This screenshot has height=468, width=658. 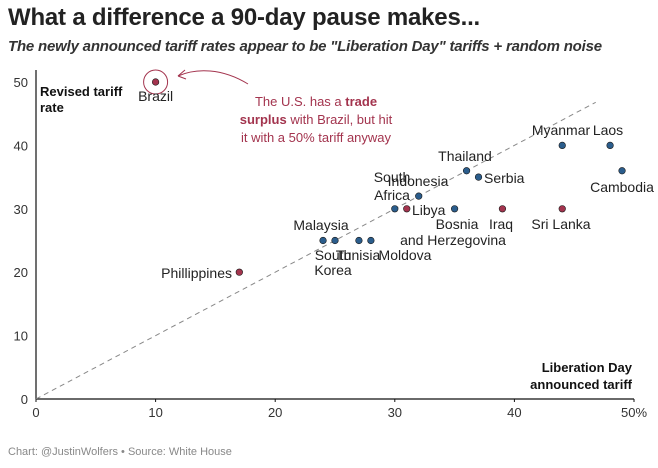 What do you see at coordinates (340, 119) in the screenshot?
I see `annotation-text: with Brazil, but hit` at bounding box center [340, 119].